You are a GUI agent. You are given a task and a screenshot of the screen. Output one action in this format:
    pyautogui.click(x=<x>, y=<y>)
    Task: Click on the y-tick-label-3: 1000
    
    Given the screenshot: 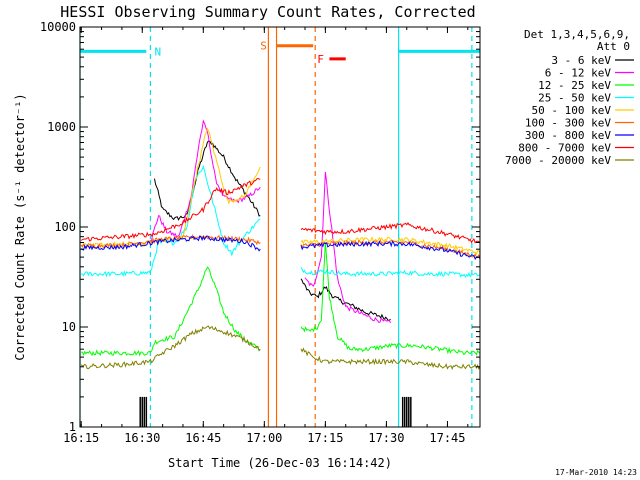 What is the action you would take?
    pyautogui.click(x=61, y=127)
    